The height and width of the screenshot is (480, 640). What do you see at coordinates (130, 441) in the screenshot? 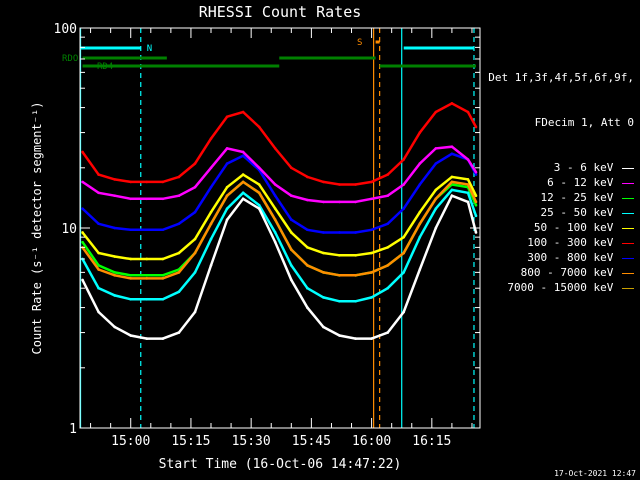
I see `x-tick-label-0: 15:00` at bounding box center [130, 441].